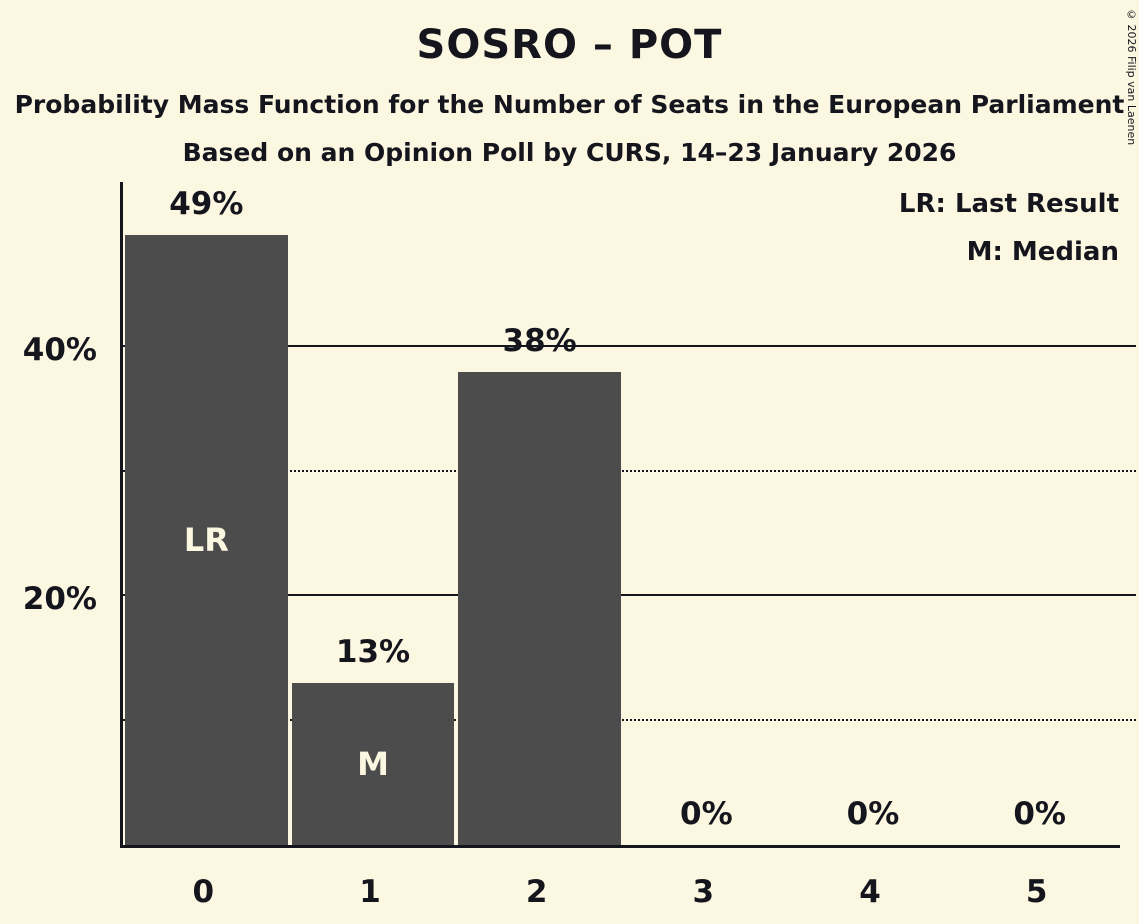 This screenshot has width=1139, height=924. What do you see at coordinates (1039, 814) in the screenshot?
I see `bar-value-label-5: 0%` at bounding box center [1039, 814].